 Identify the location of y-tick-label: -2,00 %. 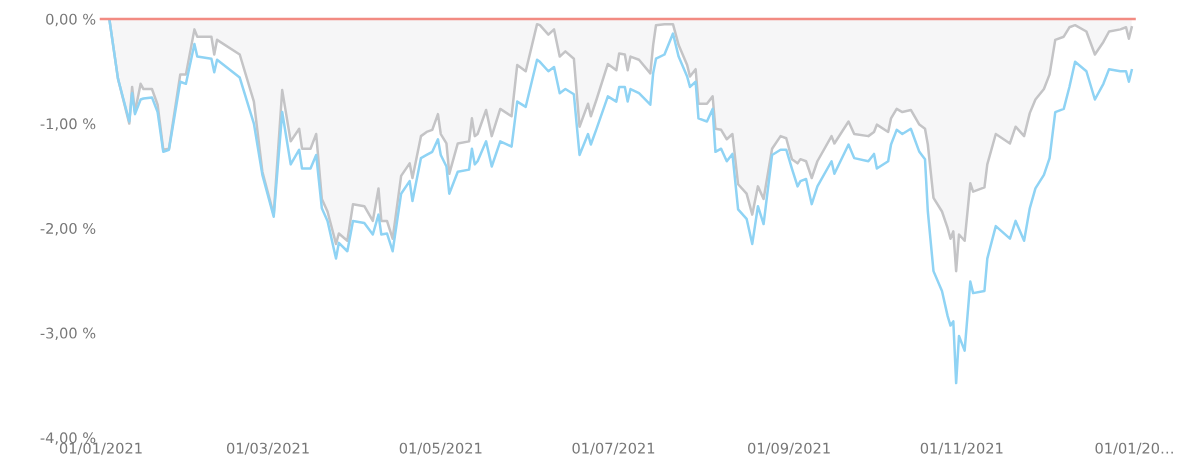
(68, 229).